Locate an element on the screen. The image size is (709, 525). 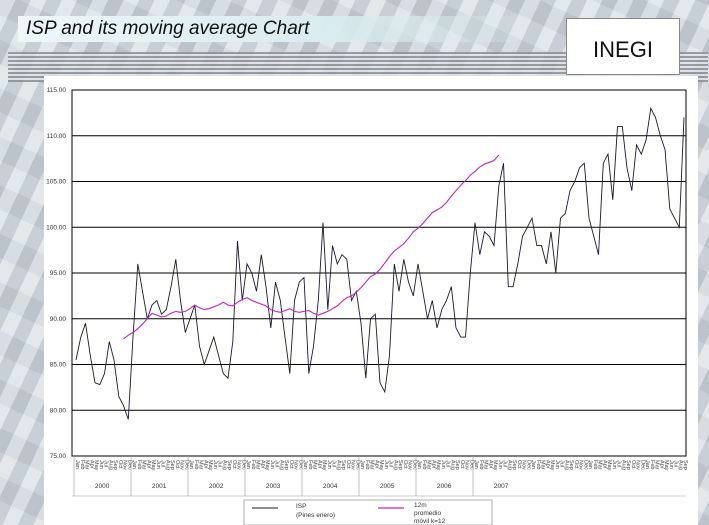
legend-label-ma-sub2: móvil k=12 is located at coordinates (430, 521).